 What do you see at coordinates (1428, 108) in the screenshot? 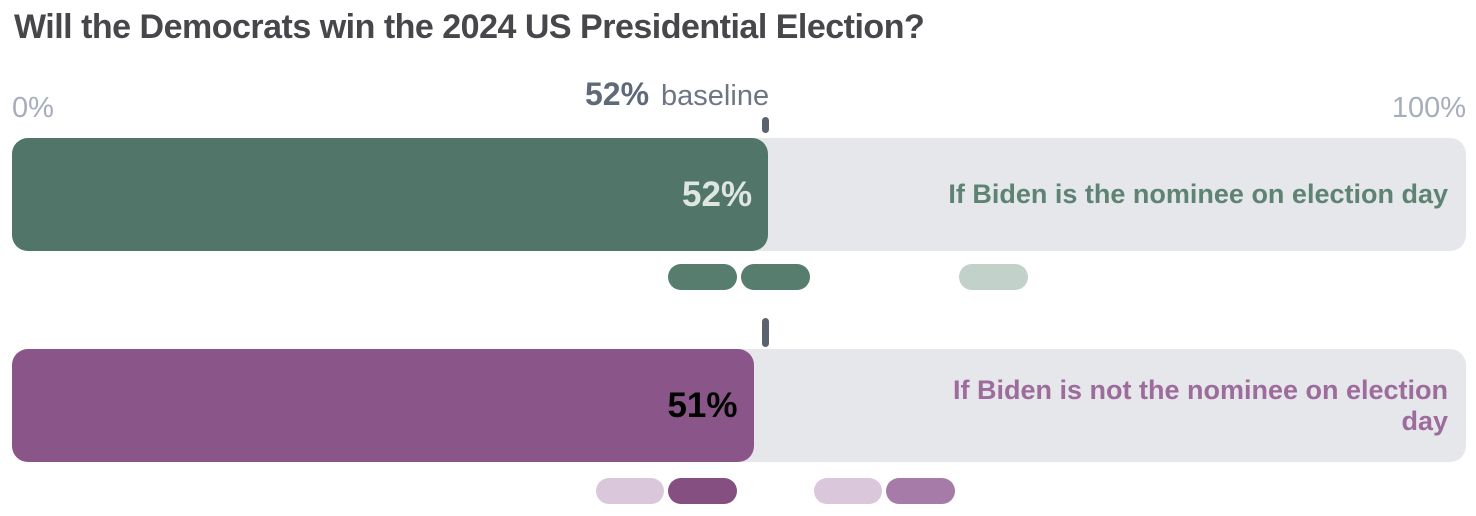
I see `axis-max-label: 100%` at bounding box center [1428, 108].